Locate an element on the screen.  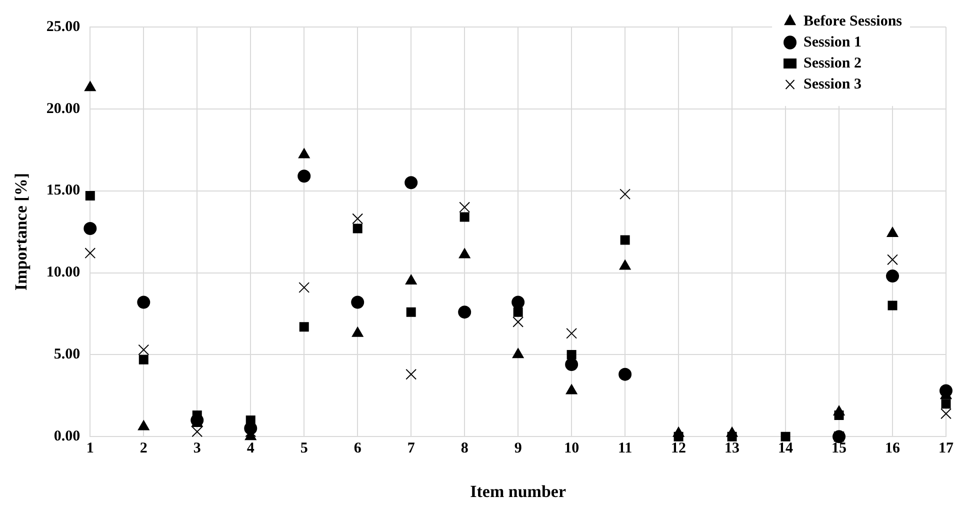
x-axis-title: Item number is located at coordinates (518, 492).